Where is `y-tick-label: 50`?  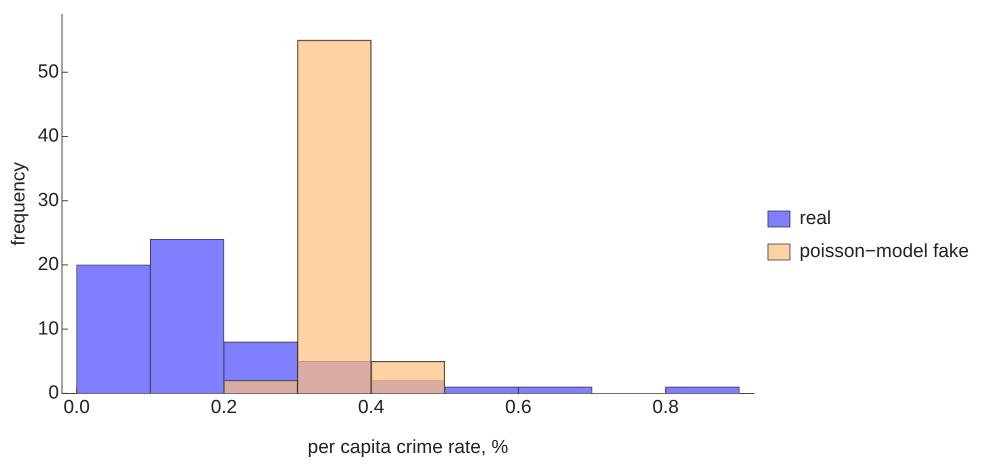
y-tick-label: 50 is located at coordinates (48, 71).